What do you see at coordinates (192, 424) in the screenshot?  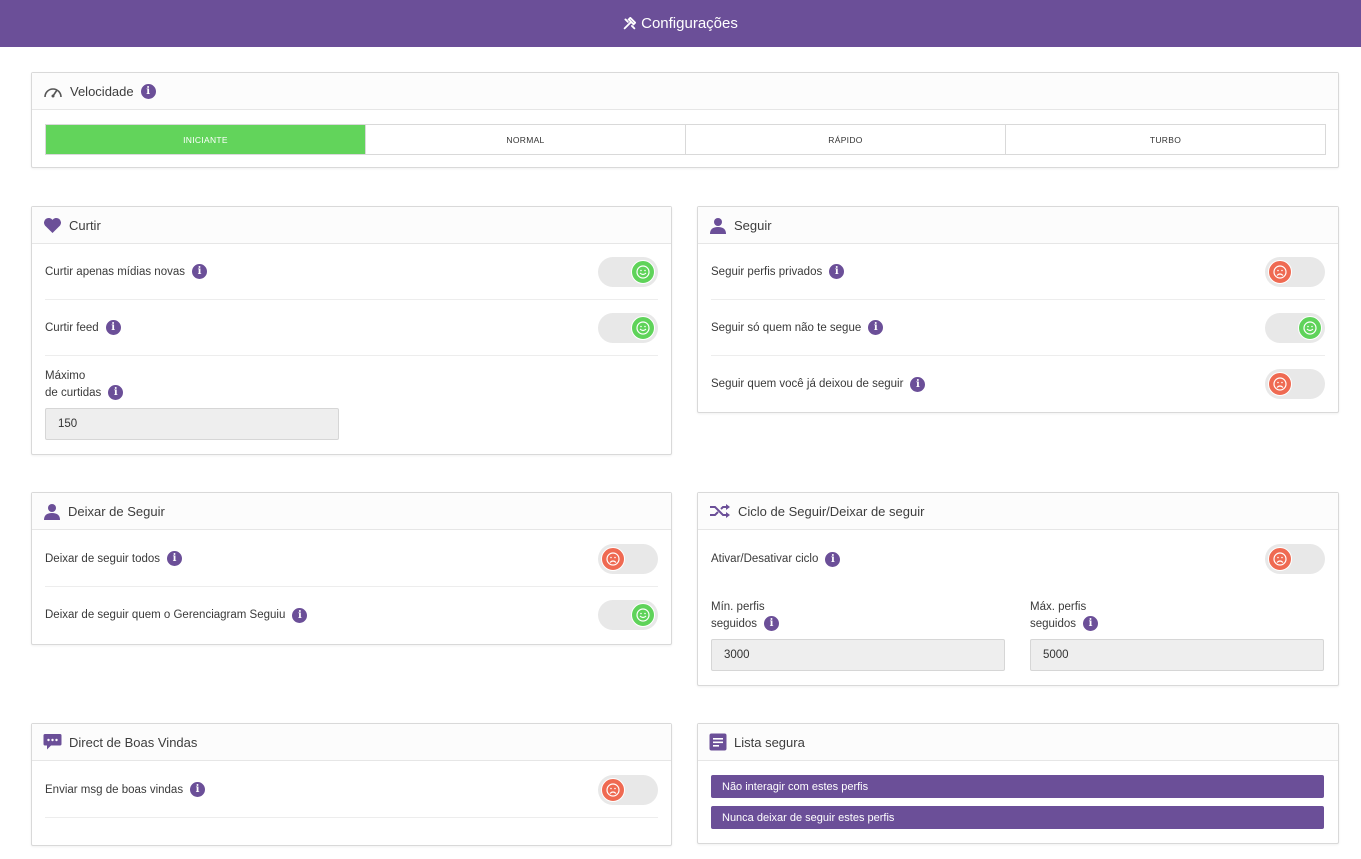 I see `max-curtidas-input: 150` at bounding box center [192, 424].